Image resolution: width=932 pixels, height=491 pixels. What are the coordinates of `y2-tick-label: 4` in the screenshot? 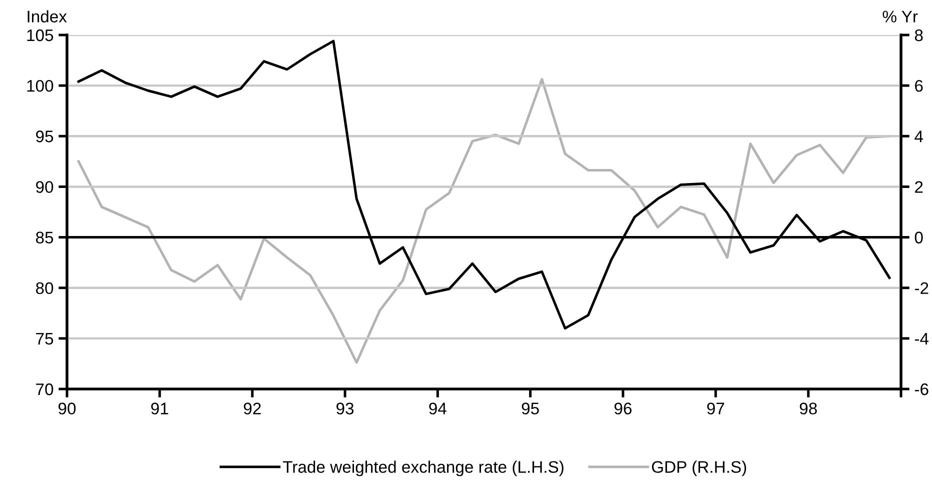 It's located at (918, 136).